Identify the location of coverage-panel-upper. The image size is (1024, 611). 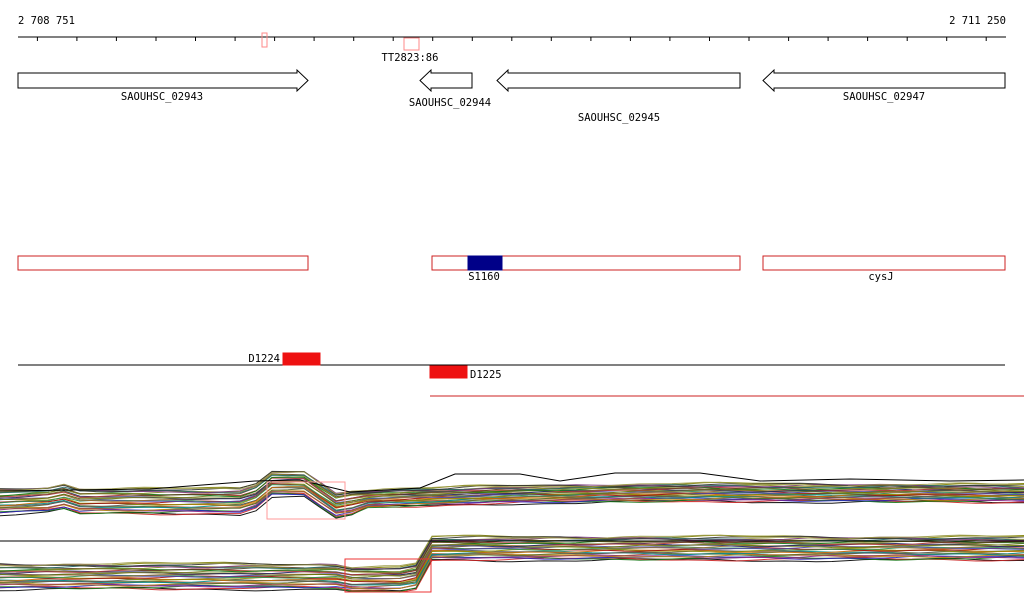
(512, 495).